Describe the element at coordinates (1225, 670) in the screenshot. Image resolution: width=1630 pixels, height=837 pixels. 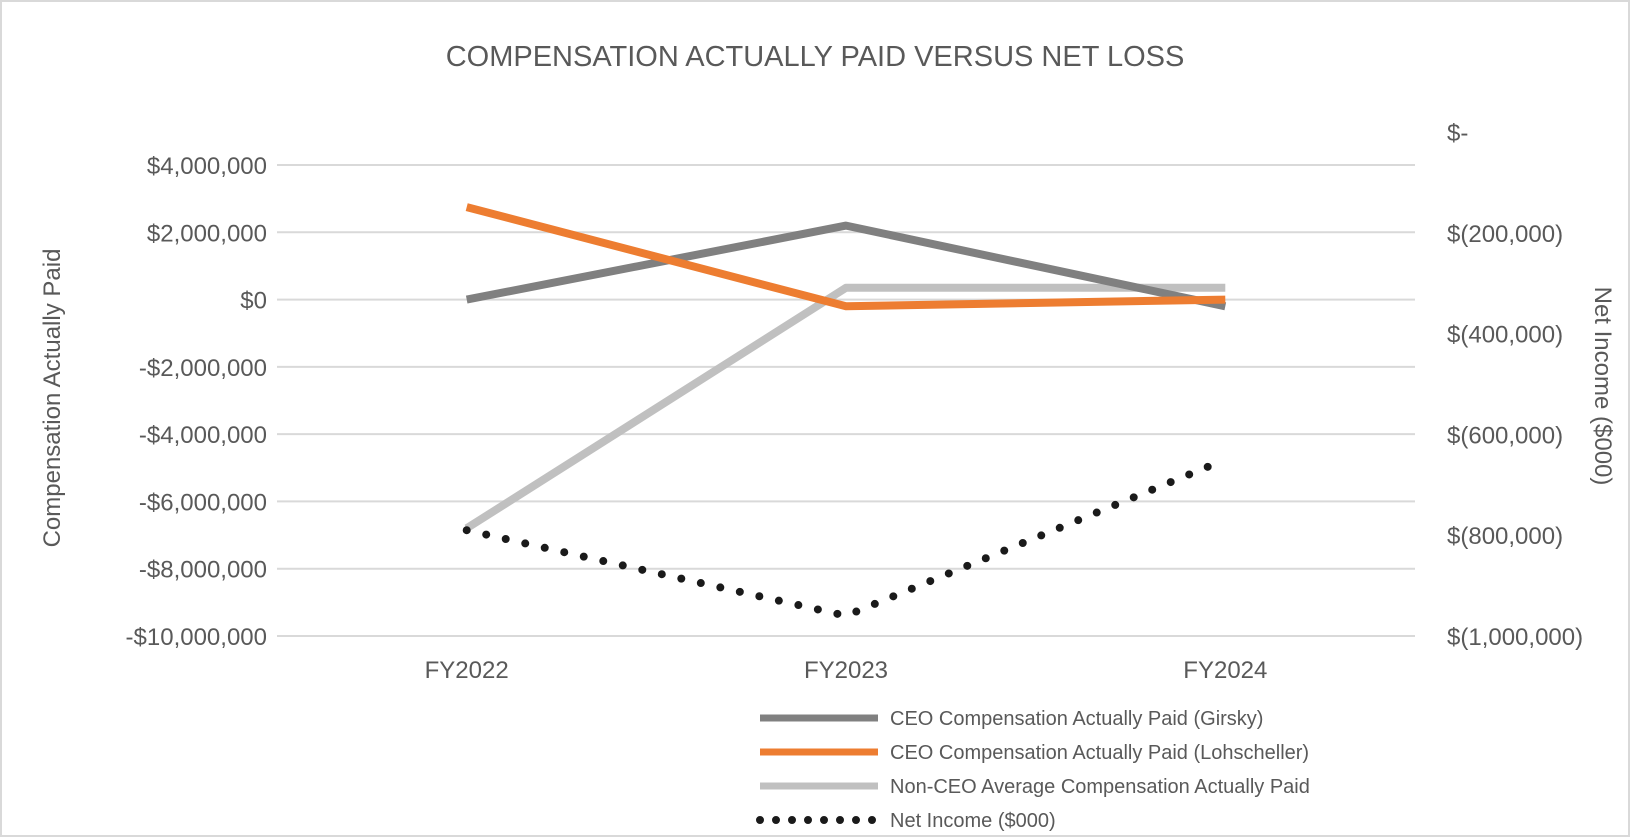
I see `x-tick-label: FY2024` at that location.